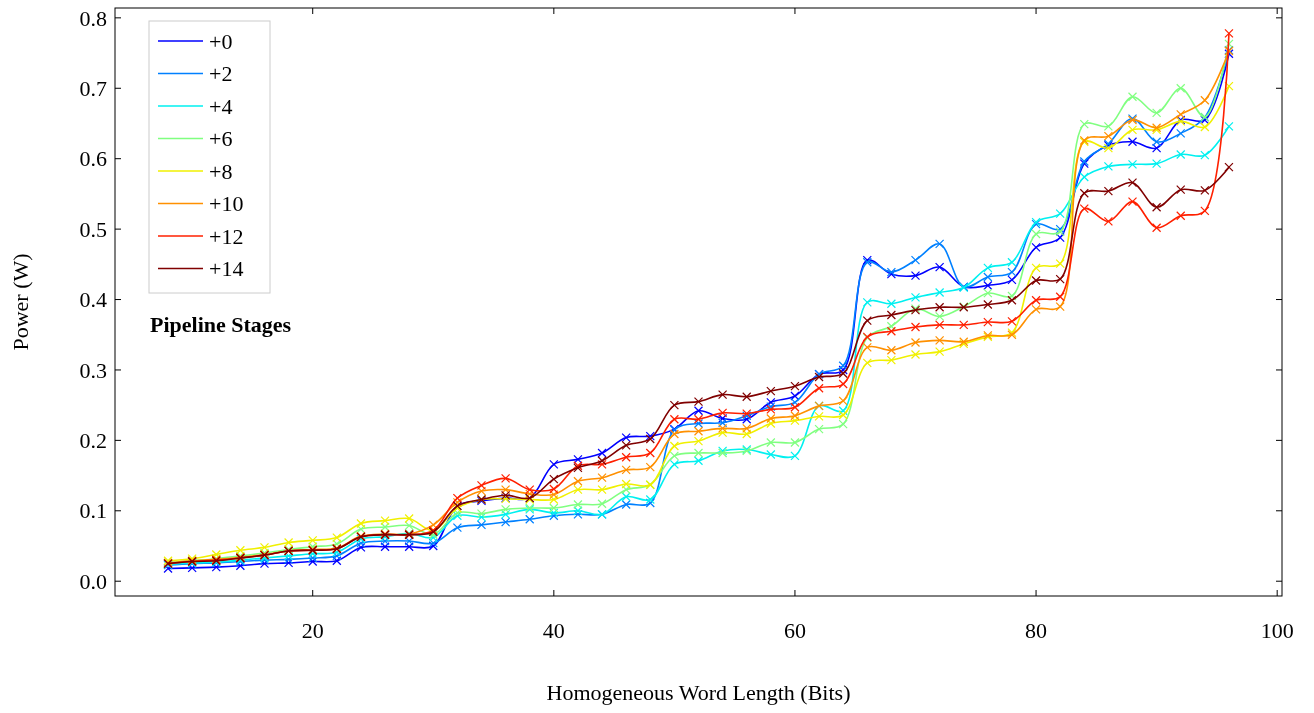 The height and width of the screenshot is (713, 1314). I want to click on y-tick-label: 0.8, so click(93, 18).